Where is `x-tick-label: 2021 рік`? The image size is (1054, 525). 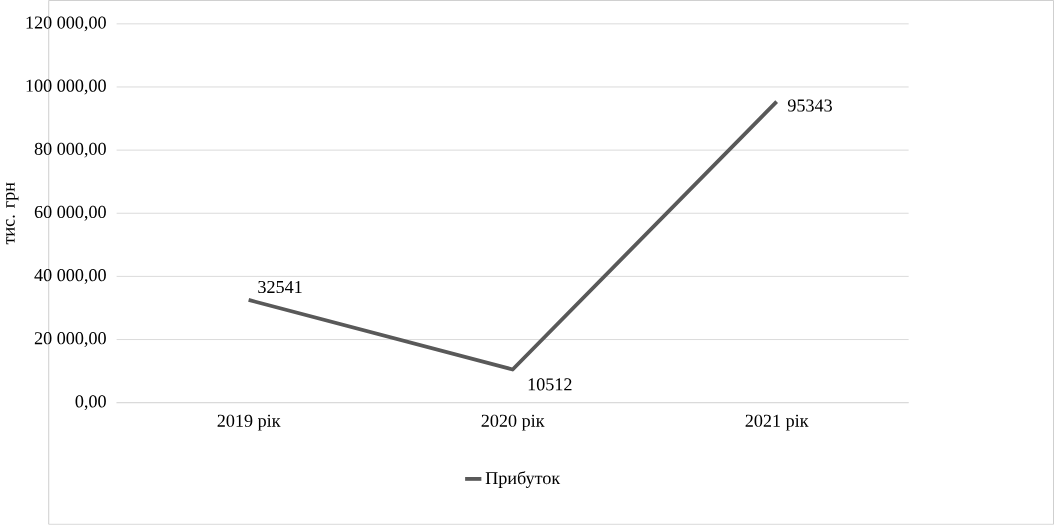
x-tick-label: 2021 рік is located at coordinates (777, 422).